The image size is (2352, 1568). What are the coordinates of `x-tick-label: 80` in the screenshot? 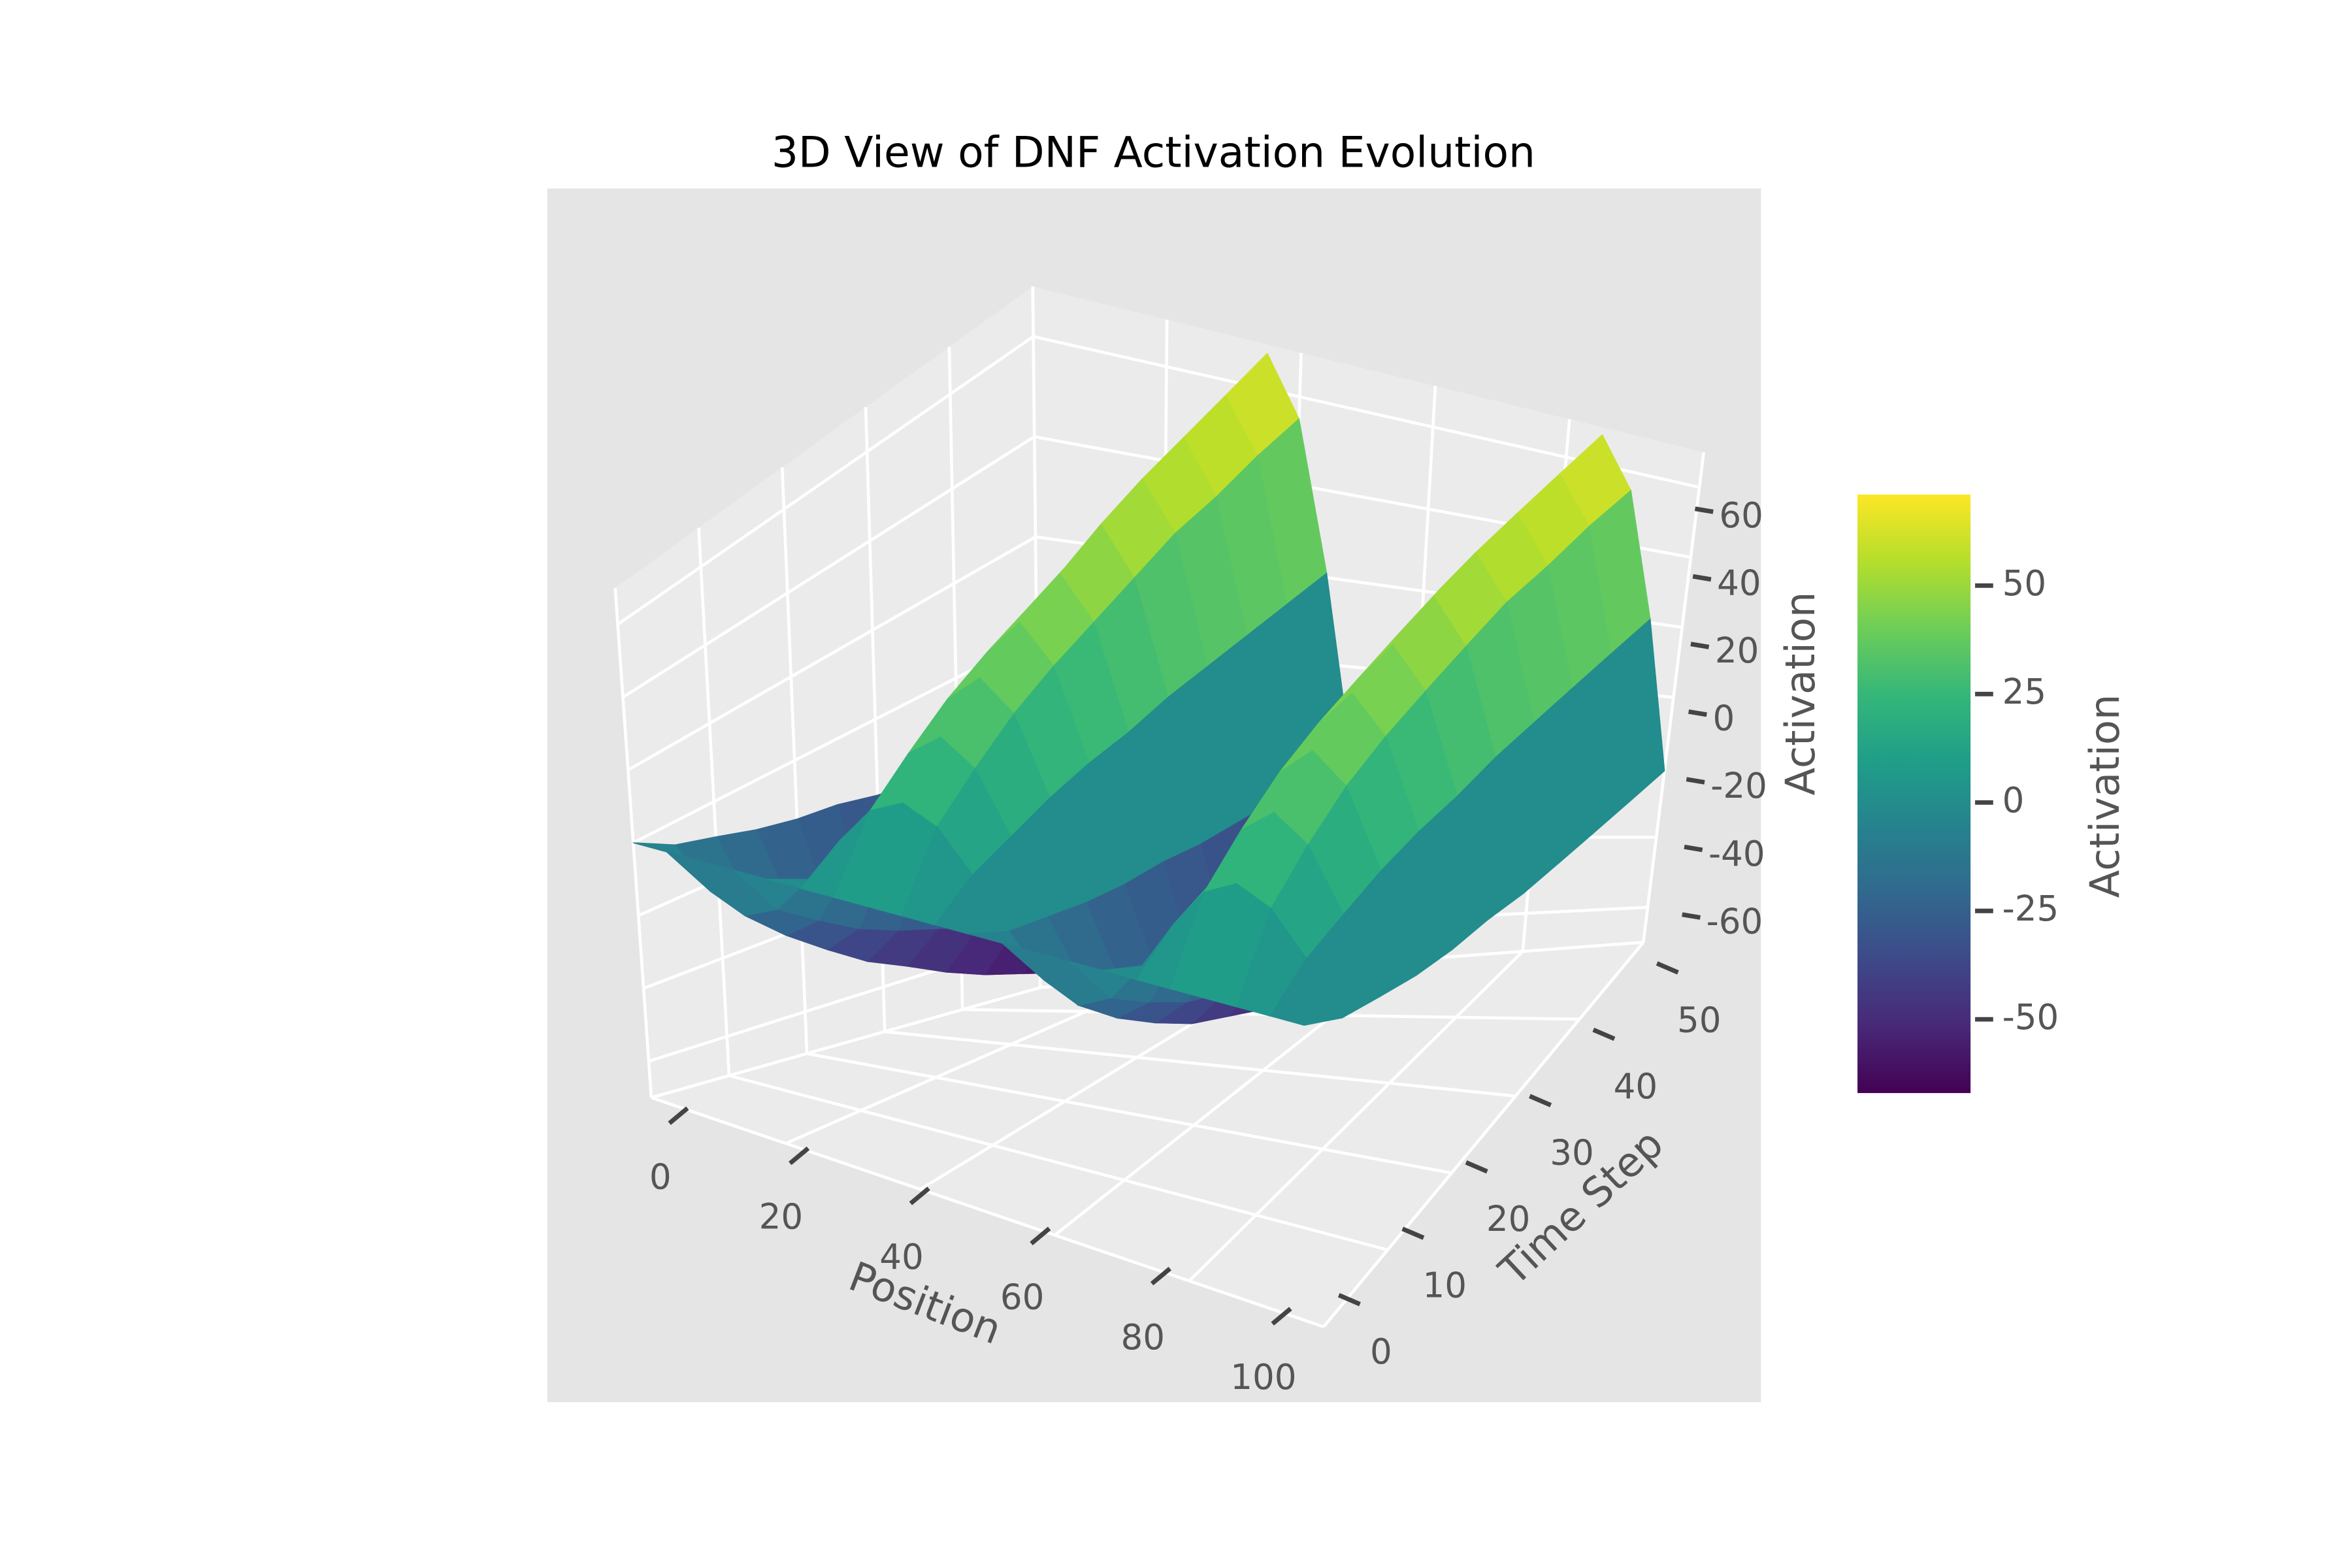 It's located at (1142, 1337).